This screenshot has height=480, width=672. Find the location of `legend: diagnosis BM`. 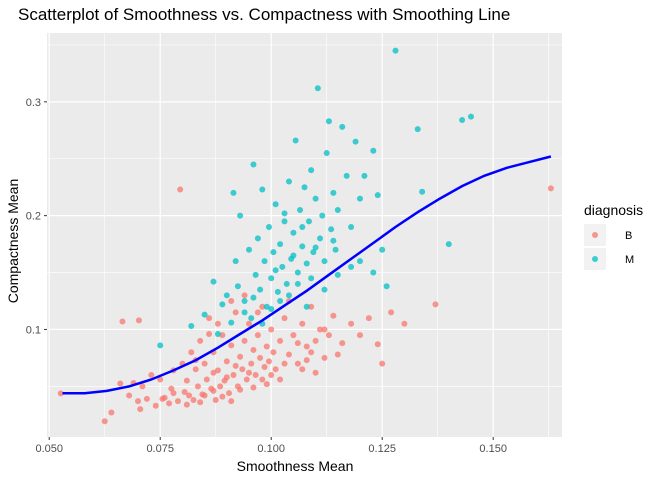

legend: diagnosis BM is located at coordinates (613, 236).